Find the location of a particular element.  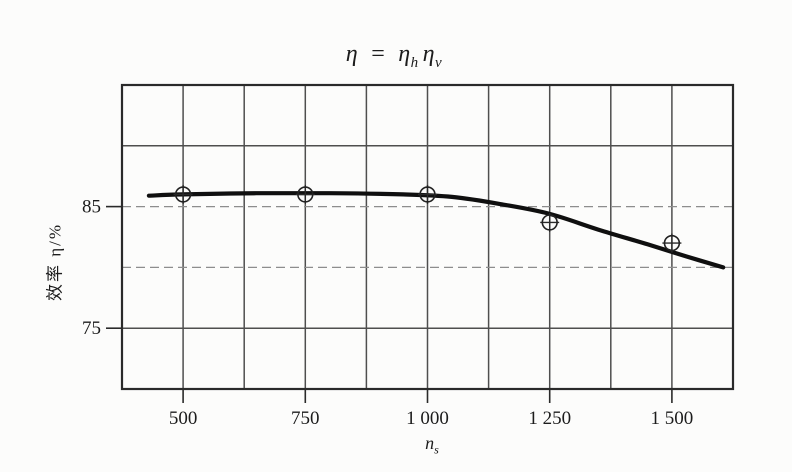

x-tick-label: 1 500 is located at coordinates (672, 418).